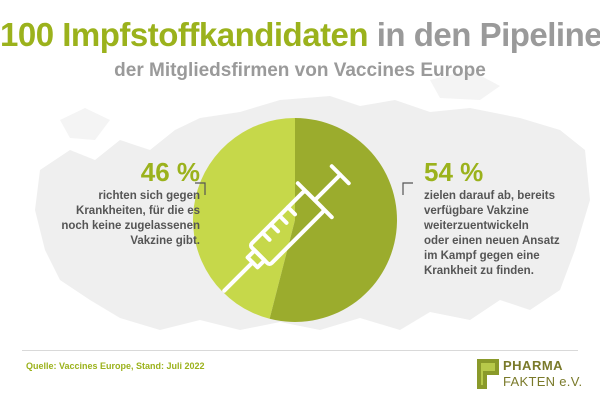 This screenshot has height=400, width=600. Describe the element at coordinates (138, 211) in the screenshot. I see `annotation-line: Krankheiten, für die es` at that location.